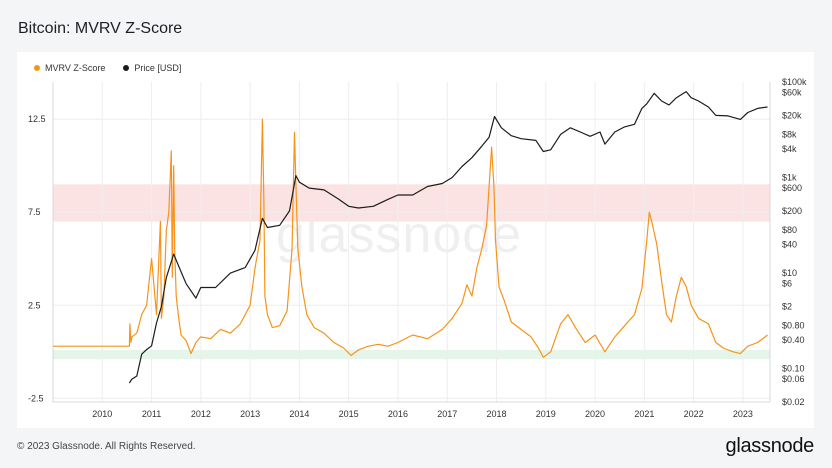 This screenshot has height=468, width=832. What do you see at coordinates (151, 414) in the screenshot?
I see `x-tick-label-1: 2011` at bounding box center [151, 414].